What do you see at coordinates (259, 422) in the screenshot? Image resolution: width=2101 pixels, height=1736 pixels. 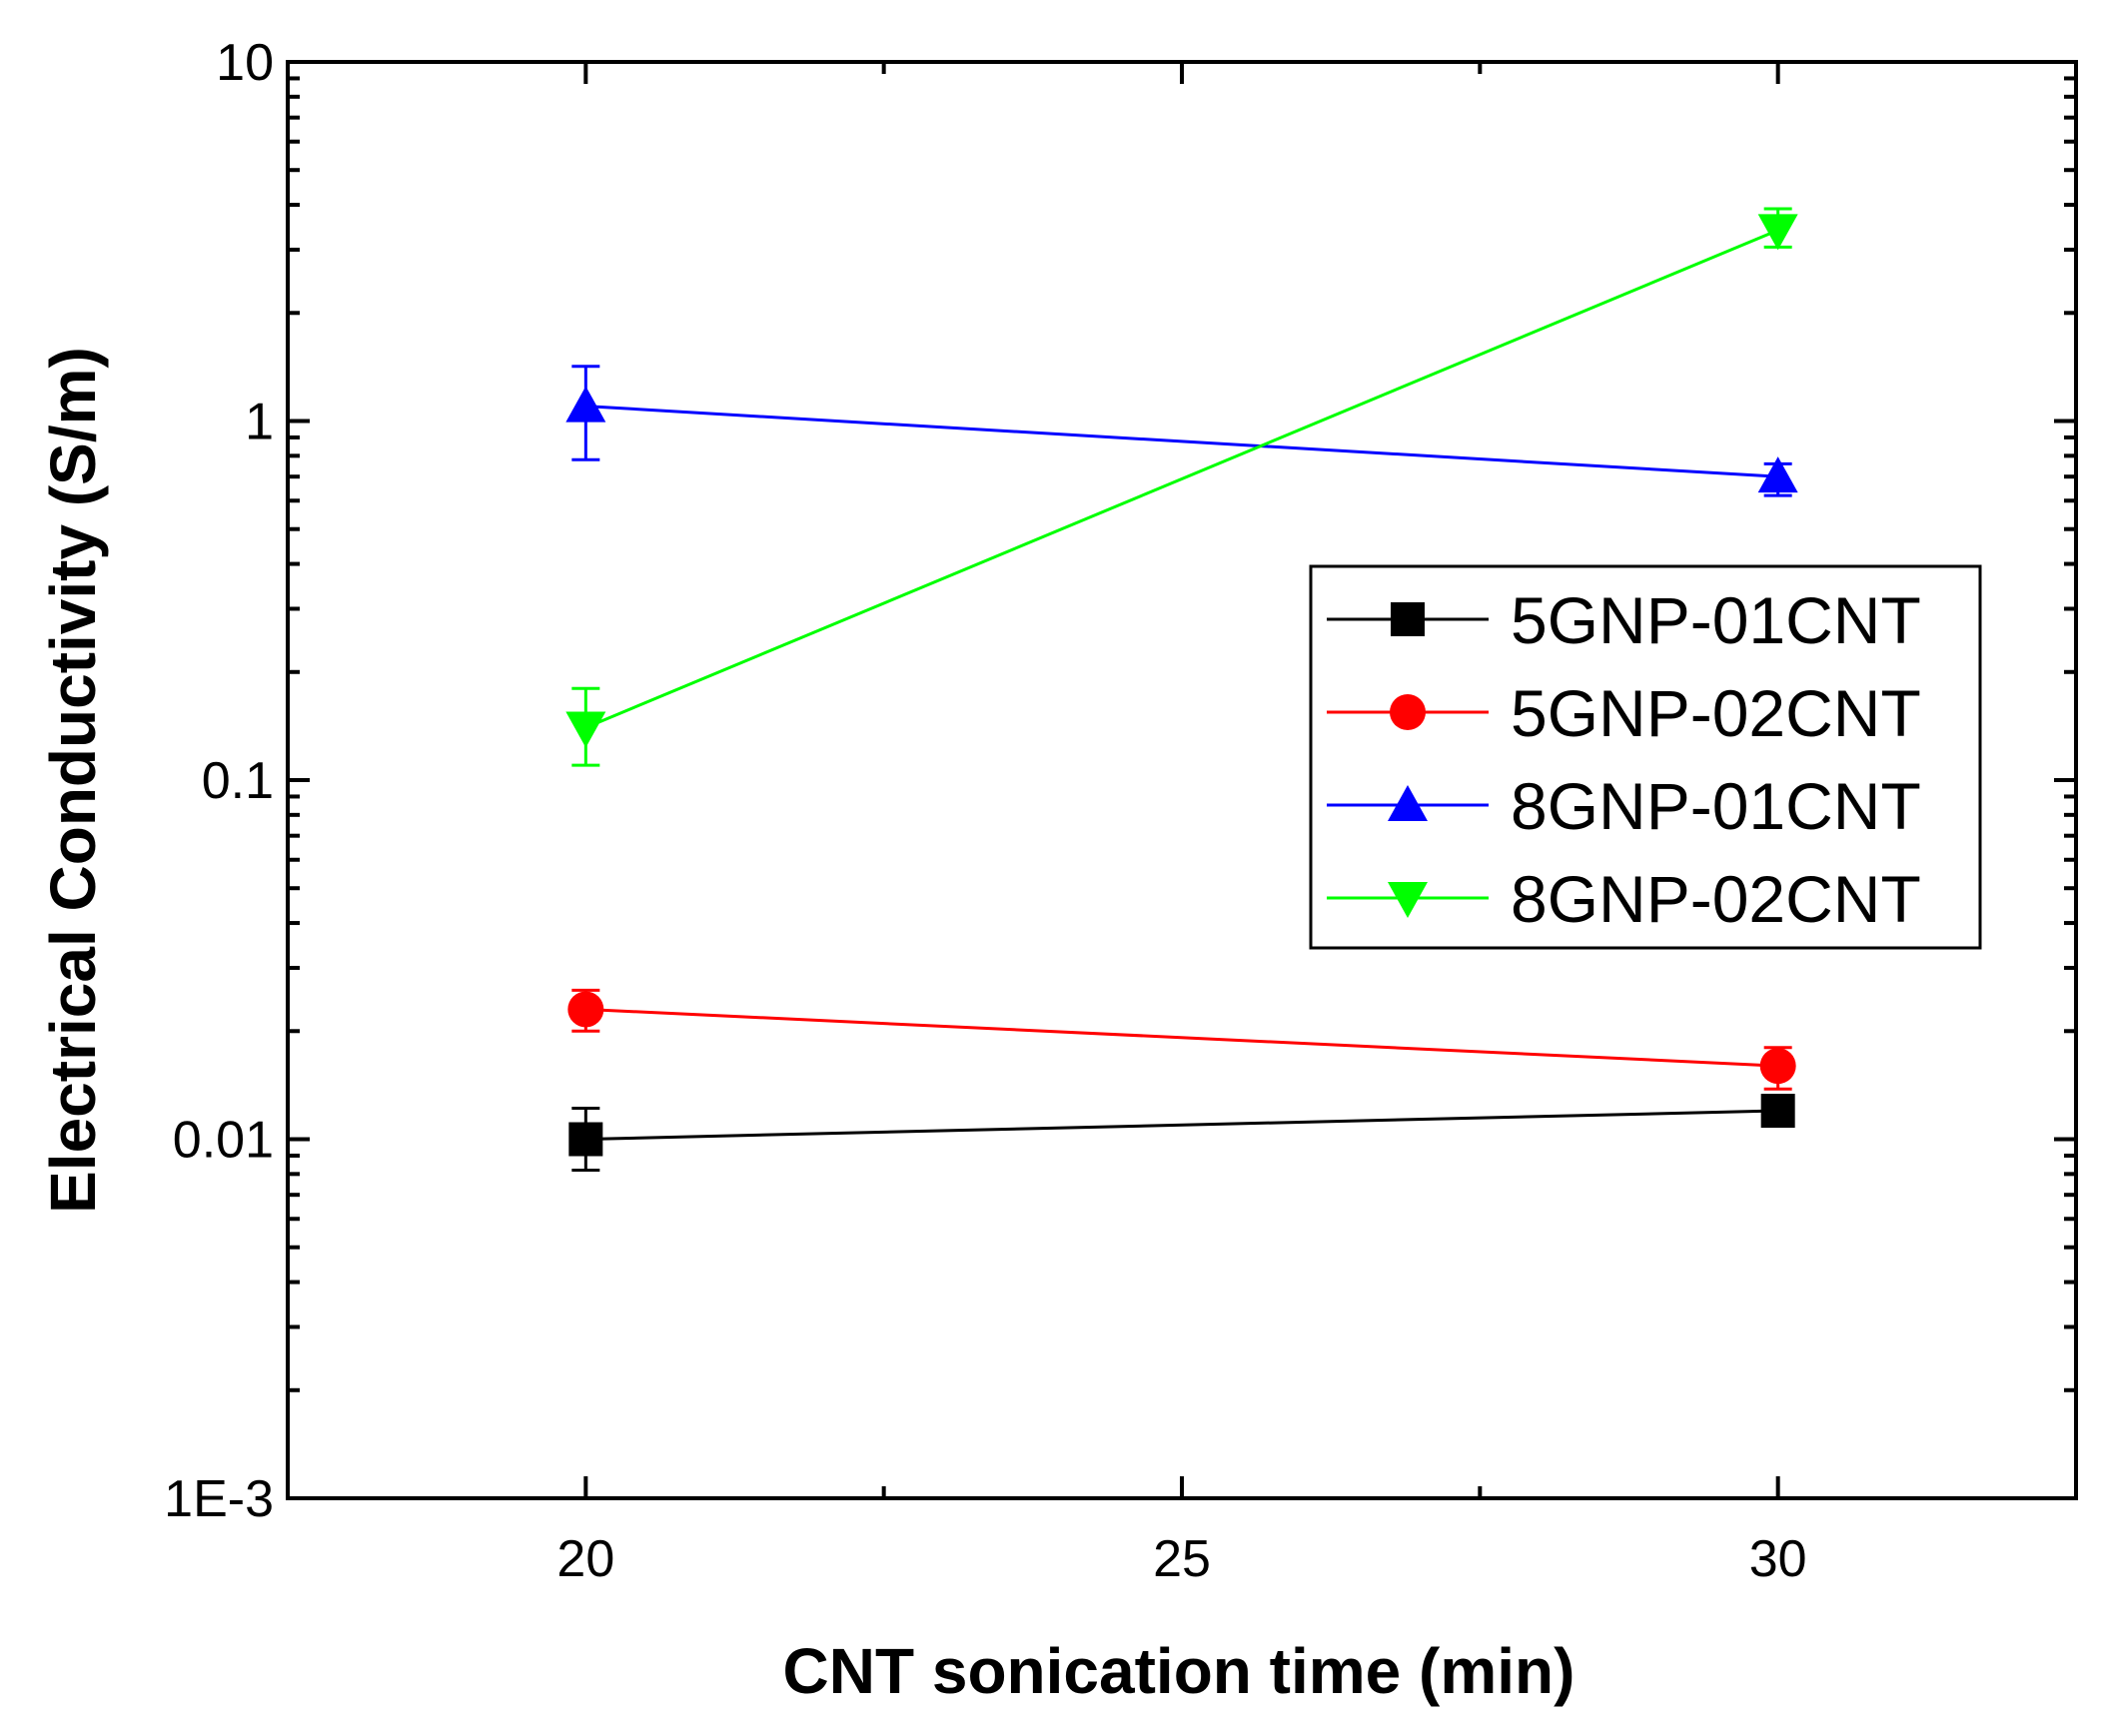 I see `y-tick-label: 1` at bounding box center [259, 422].